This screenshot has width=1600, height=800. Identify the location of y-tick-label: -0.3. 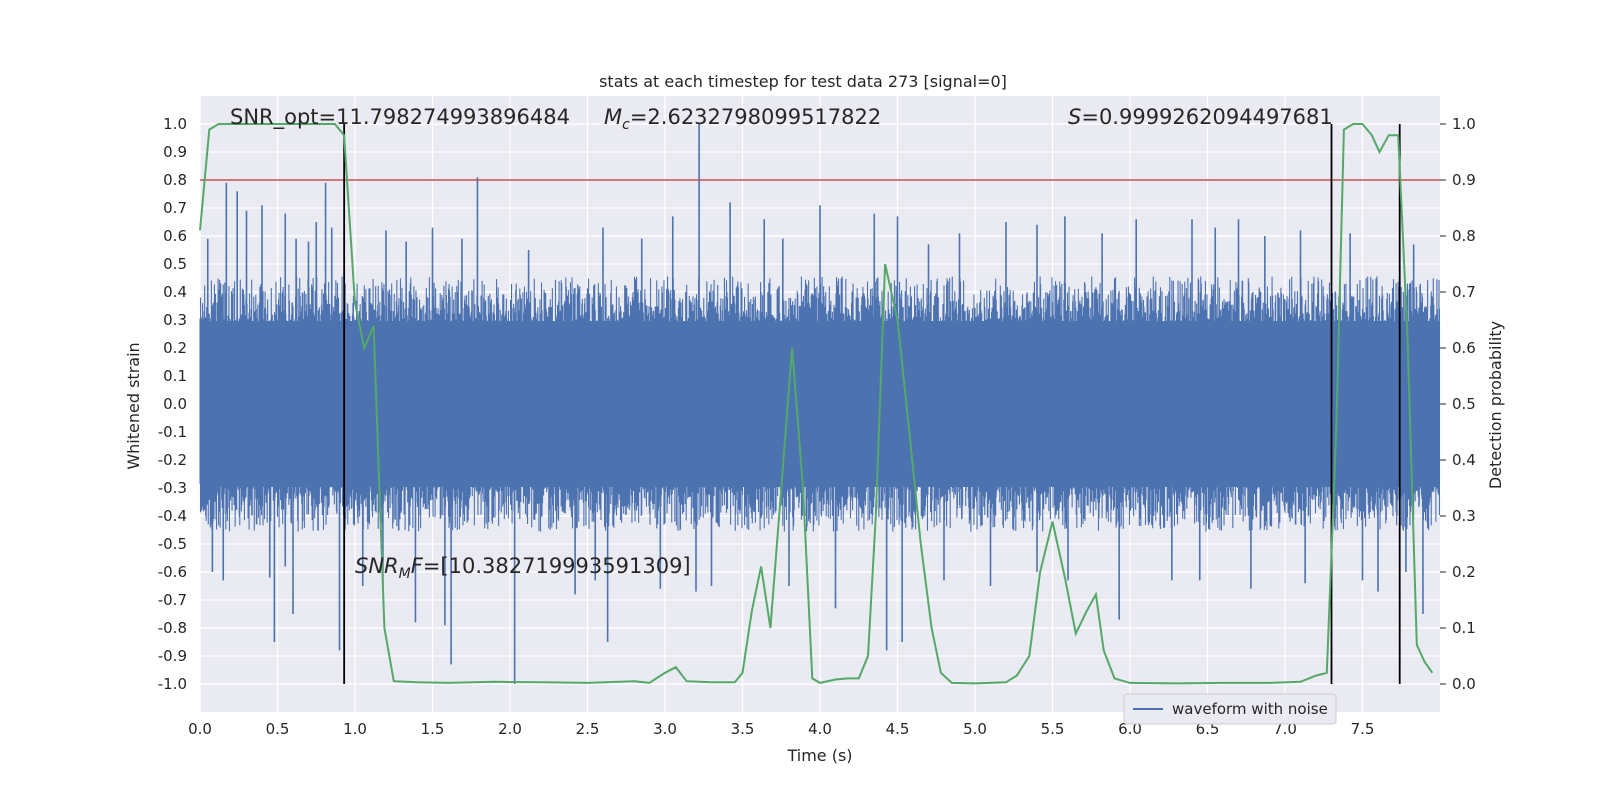
(172, 488).